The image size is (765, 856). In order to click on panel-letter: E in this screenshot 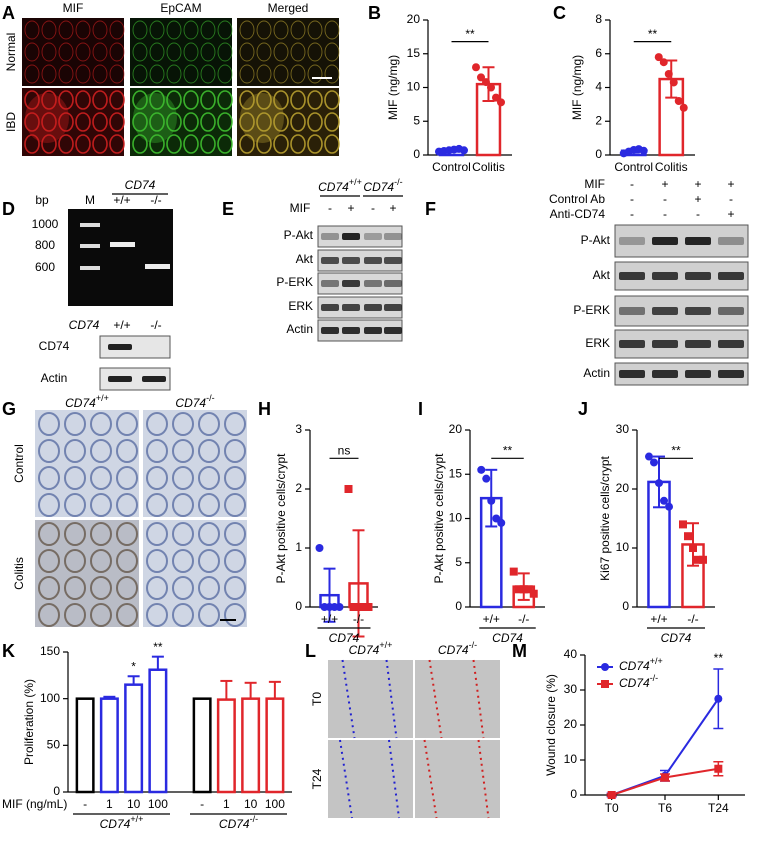, I will do `click(228, 209)`.